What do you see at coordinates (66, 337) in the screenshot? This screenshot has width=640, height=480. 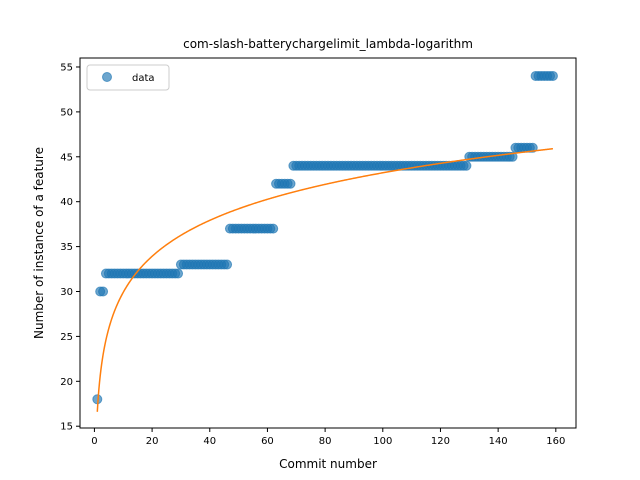 I see `y-tick-label: 25` at bounding box center [66, 337].